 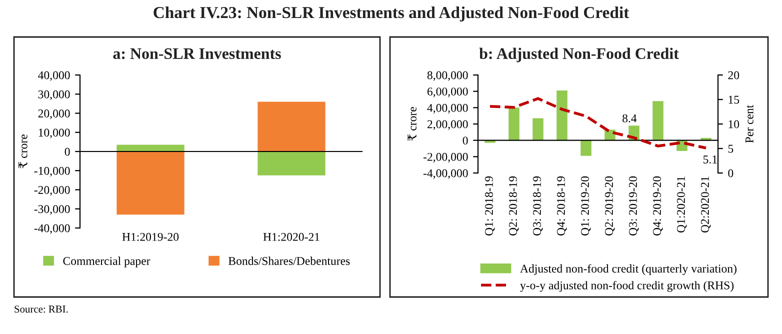 What do you see at coordinates (657, 206) in the screenshot?
I see `x-tick-label: Q4: 2019-20` at bounding box center [657, 206].